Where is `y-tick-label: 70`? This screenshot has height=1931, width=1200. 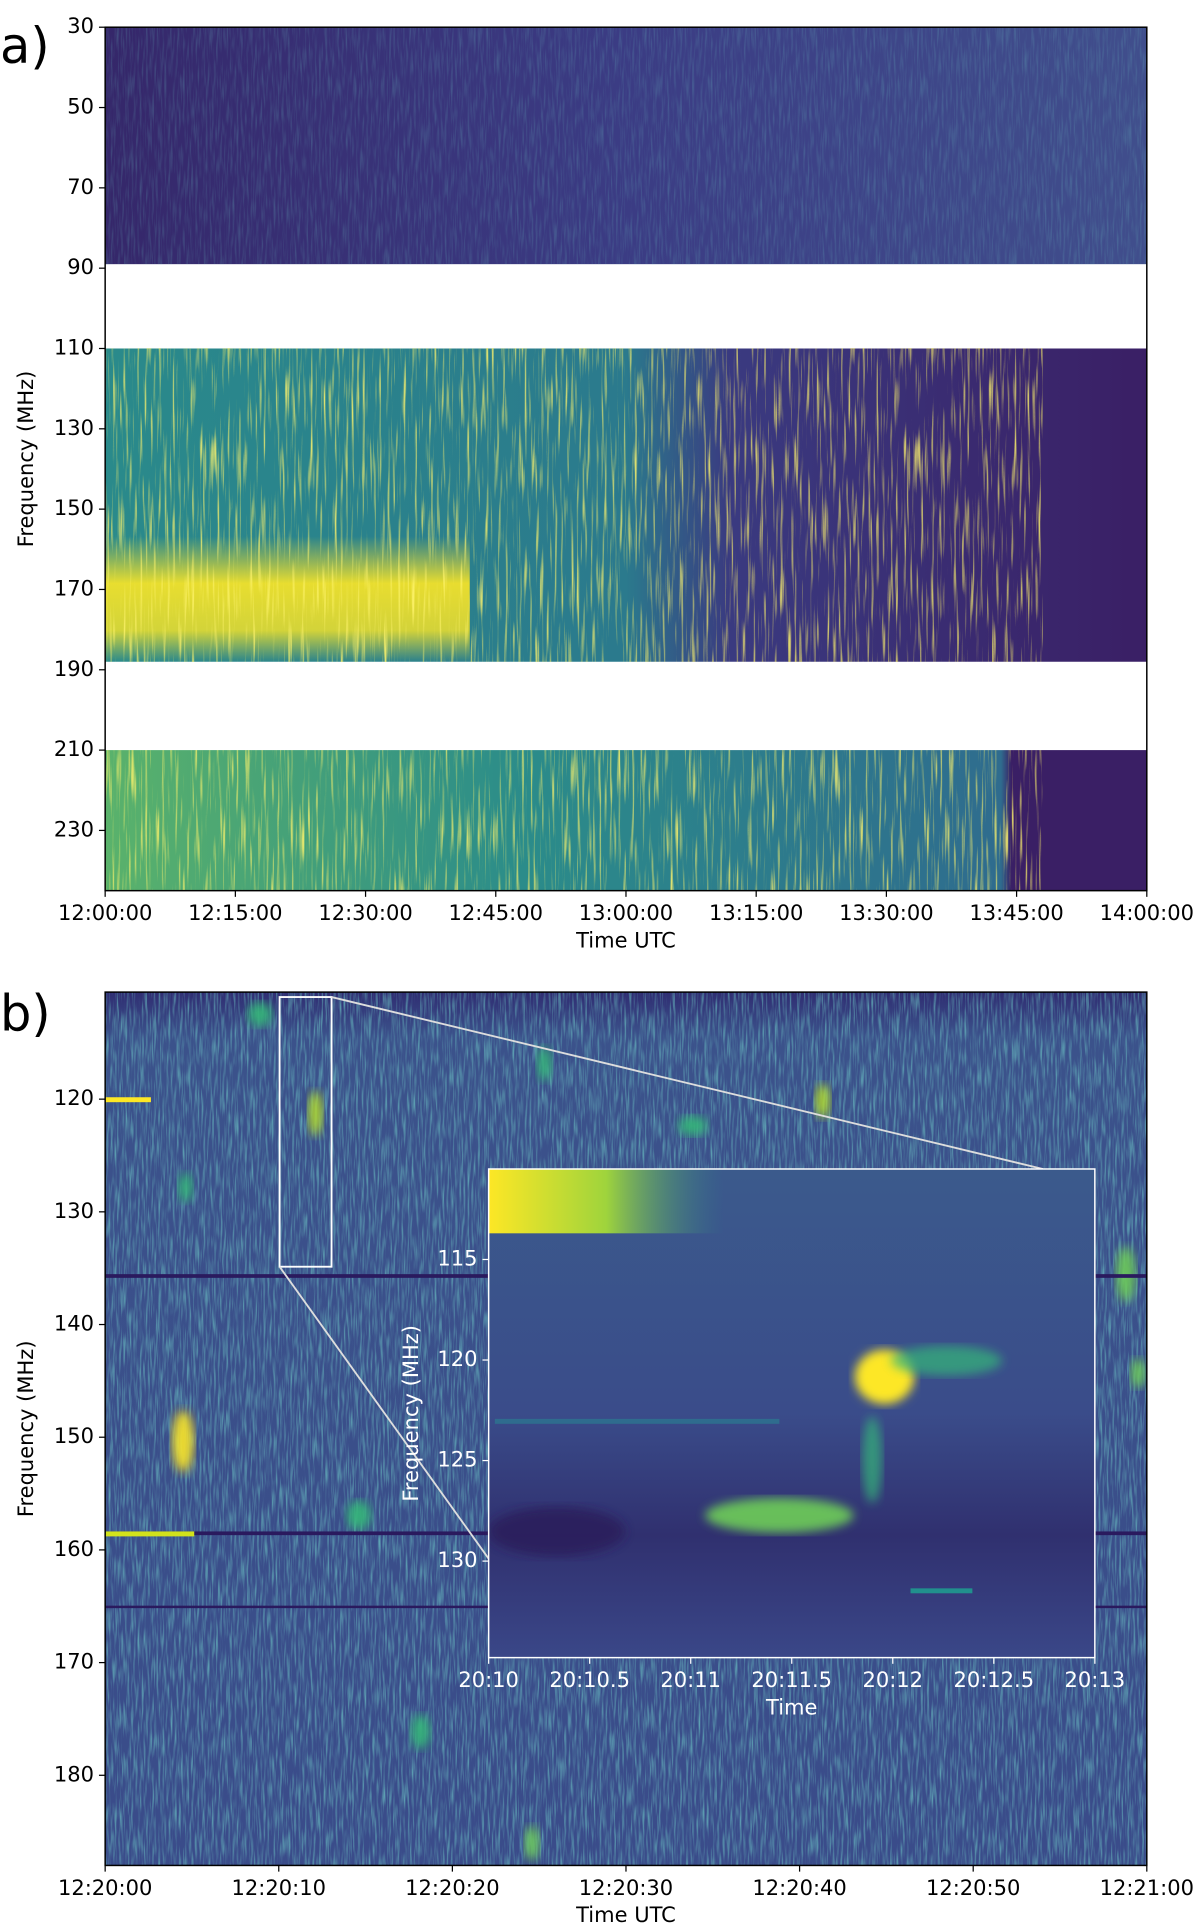
y-tick-label: 70 is located at coordinates (80, 186).